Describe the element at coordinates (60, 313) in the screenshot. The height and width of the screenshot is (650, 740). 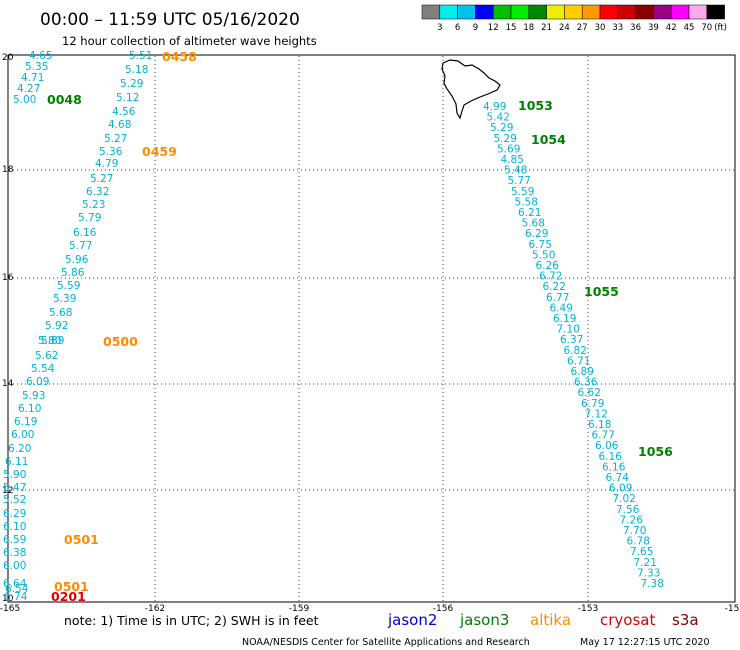
I see `wave-height-value: 5.68` at that location.